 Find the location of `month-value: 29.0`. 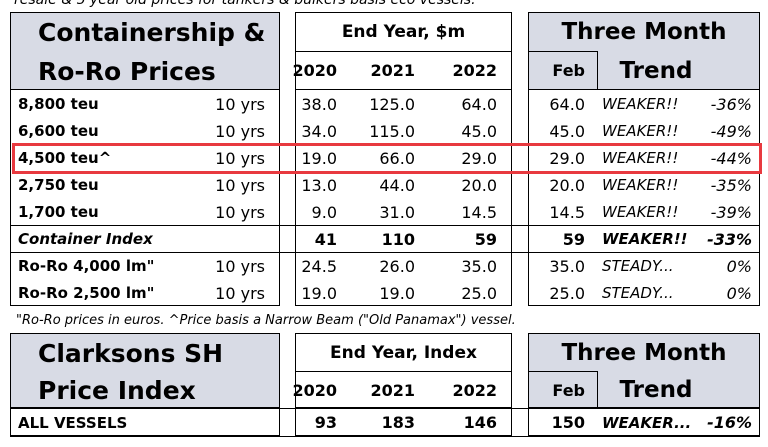

month-value: 29.0 is located at coordinates (567, 158).